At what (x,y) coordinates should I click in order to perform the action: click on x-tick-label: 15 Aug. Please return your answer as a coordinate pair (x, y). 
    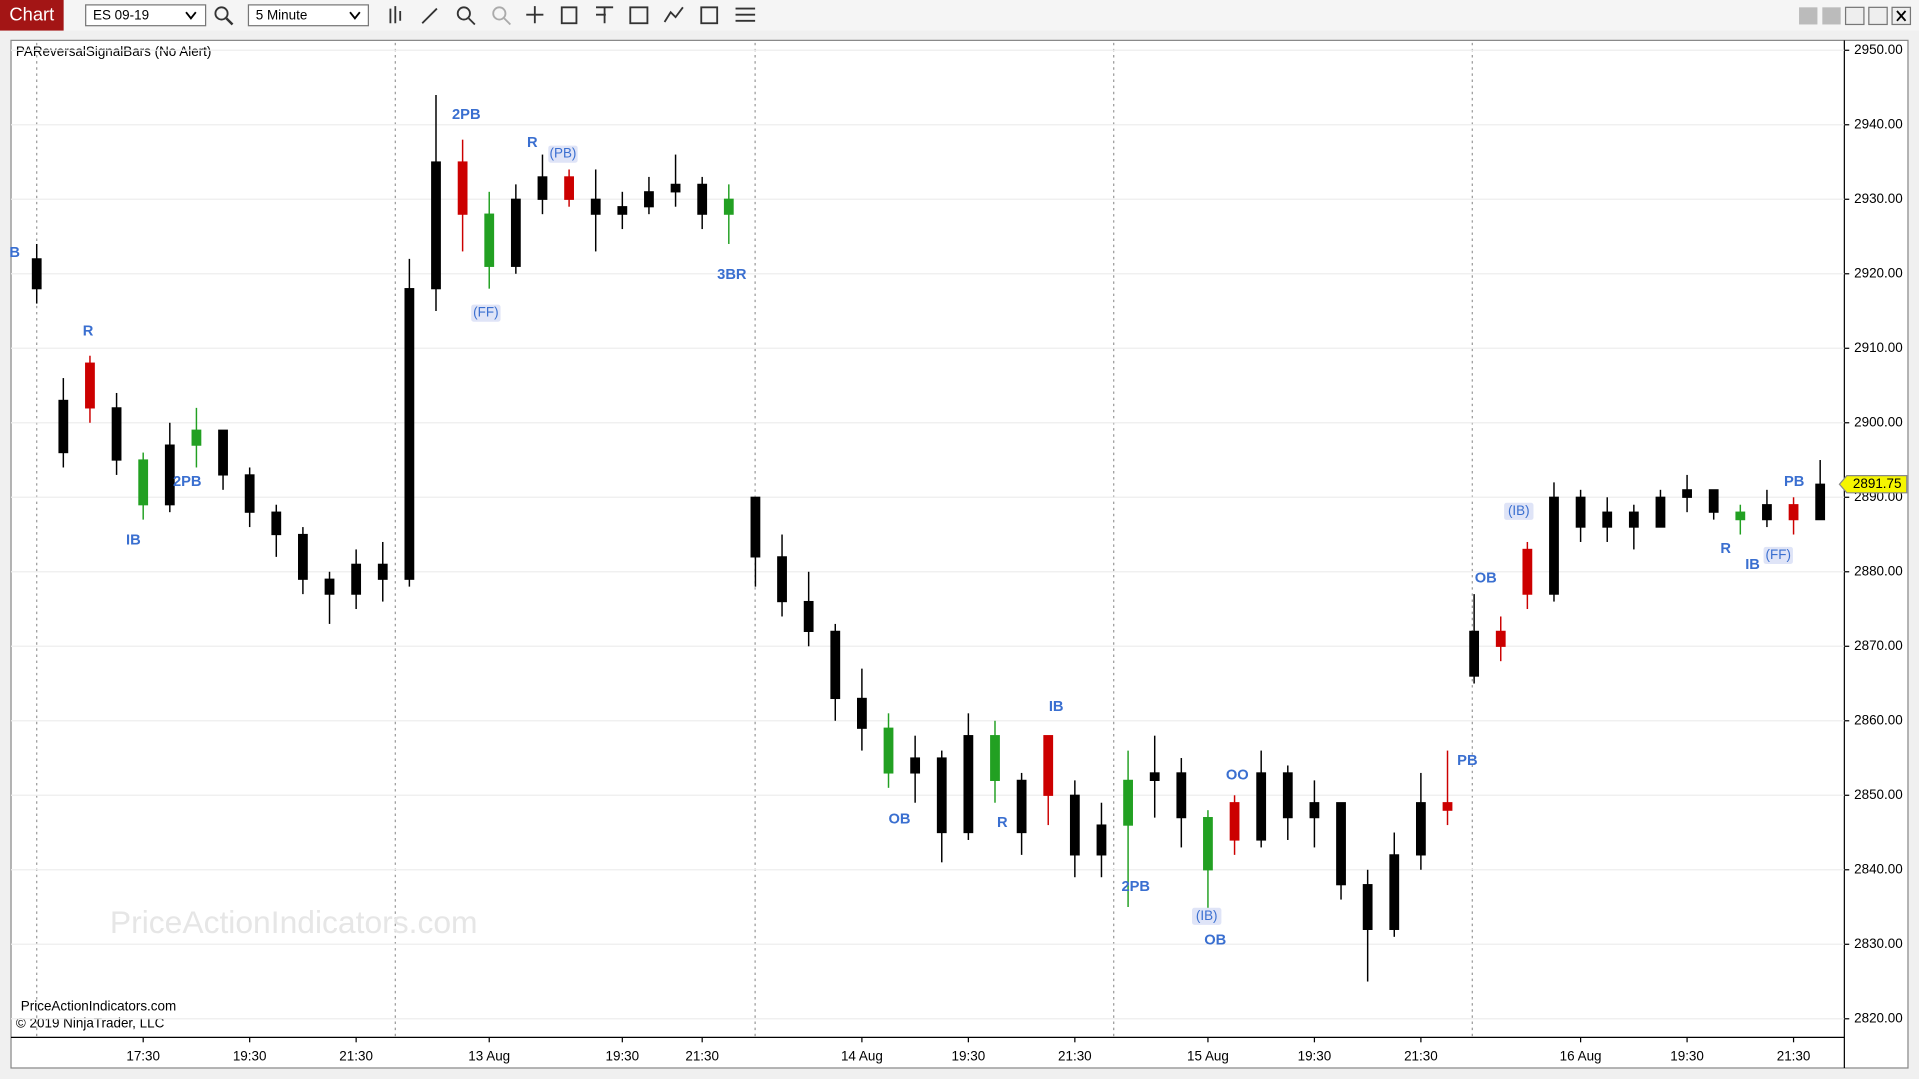
    Looking at the image, I should click on (1208, 1056).